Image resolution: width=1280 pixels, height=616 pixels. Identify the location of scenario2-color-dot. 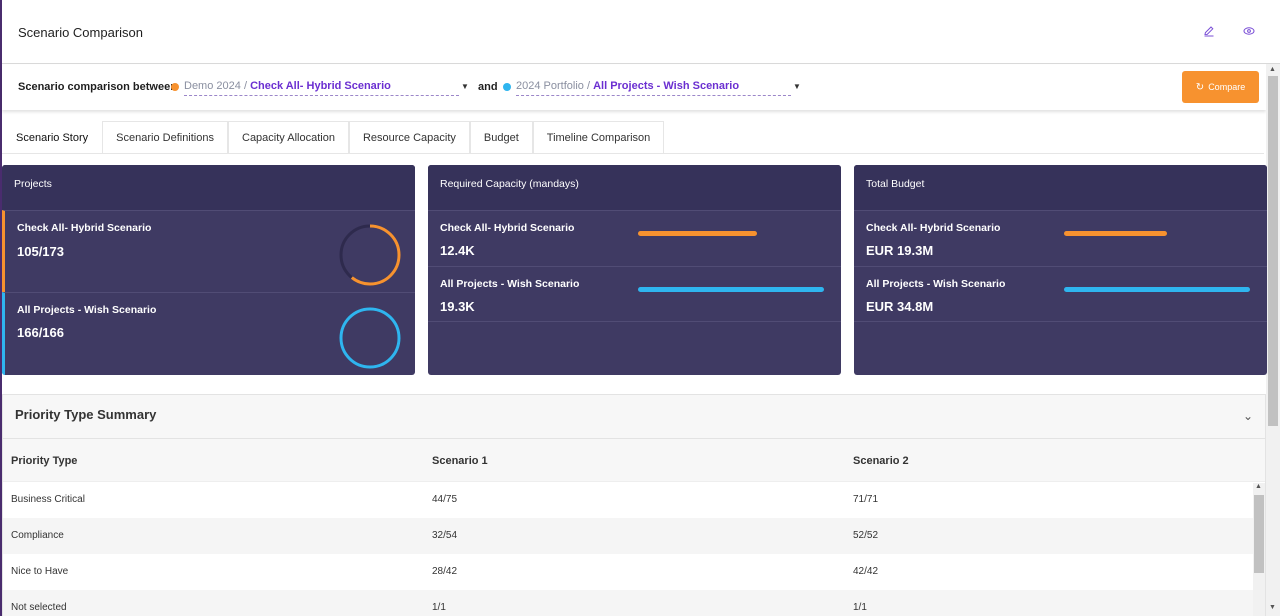
(507, 87).